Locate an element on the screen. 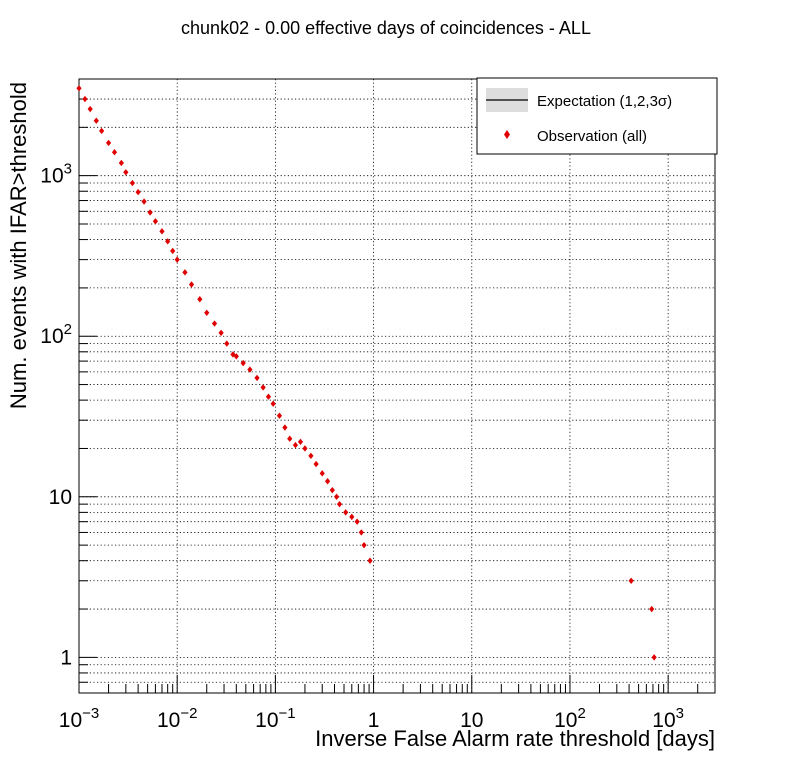 This screenshot has width=796, height=777. legend-expectation-label: Expectation (1,2,3σ) is located at coordinates (604, 101).